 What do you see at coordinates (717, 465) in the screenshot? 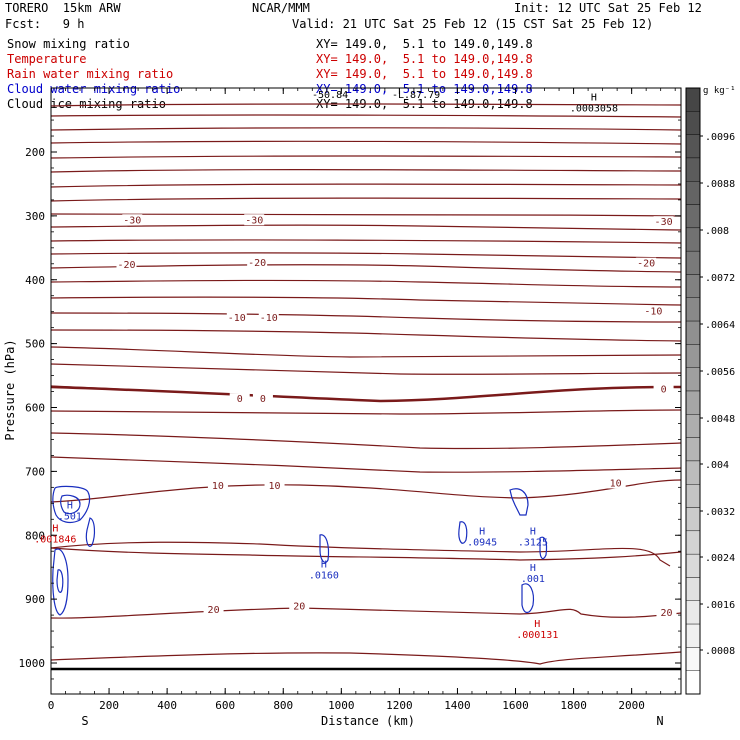
I see `colorbar-tick-label: .004` at bounding box center [717, 465].